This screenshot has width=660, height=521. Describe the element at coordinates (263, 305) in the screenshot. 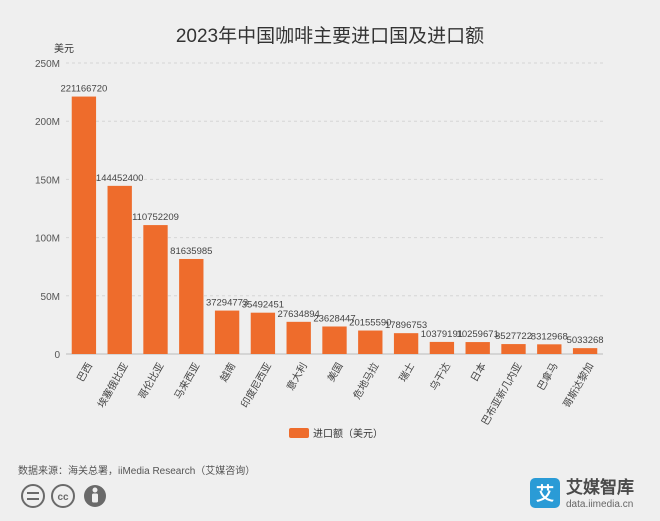

I see `data-label: 35492451` at that location.